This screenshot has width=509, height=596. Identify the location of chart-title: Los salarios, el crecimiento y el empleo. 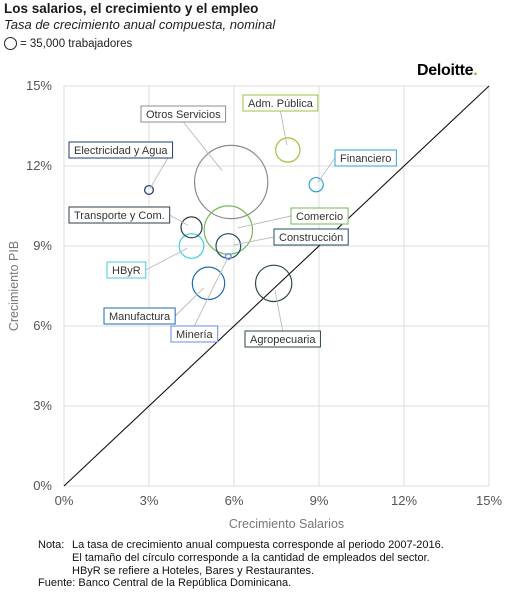
(131, 8).